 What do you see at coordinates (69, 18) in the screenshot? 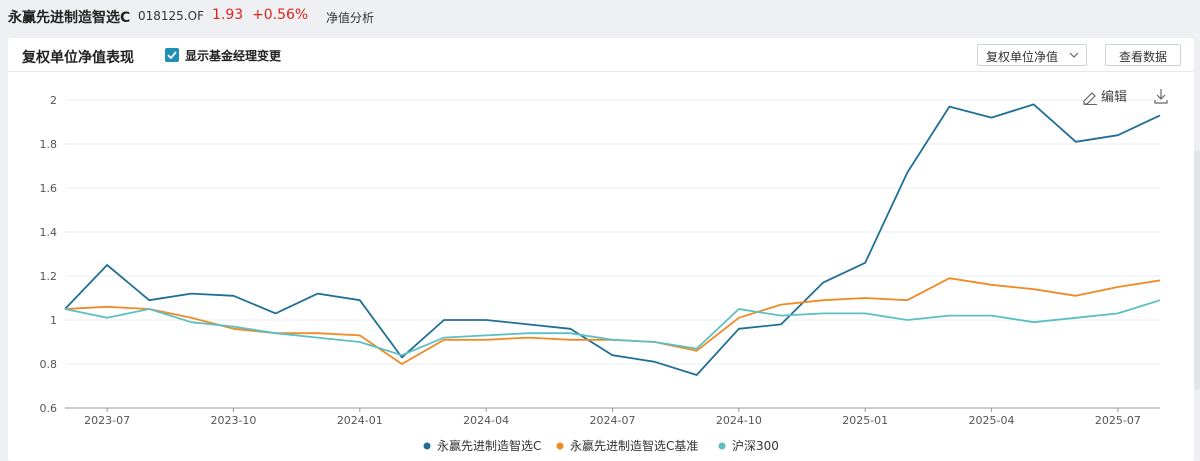
I see `fund-name: 永赢先进制造智选C` at bounding box center [69, 18].